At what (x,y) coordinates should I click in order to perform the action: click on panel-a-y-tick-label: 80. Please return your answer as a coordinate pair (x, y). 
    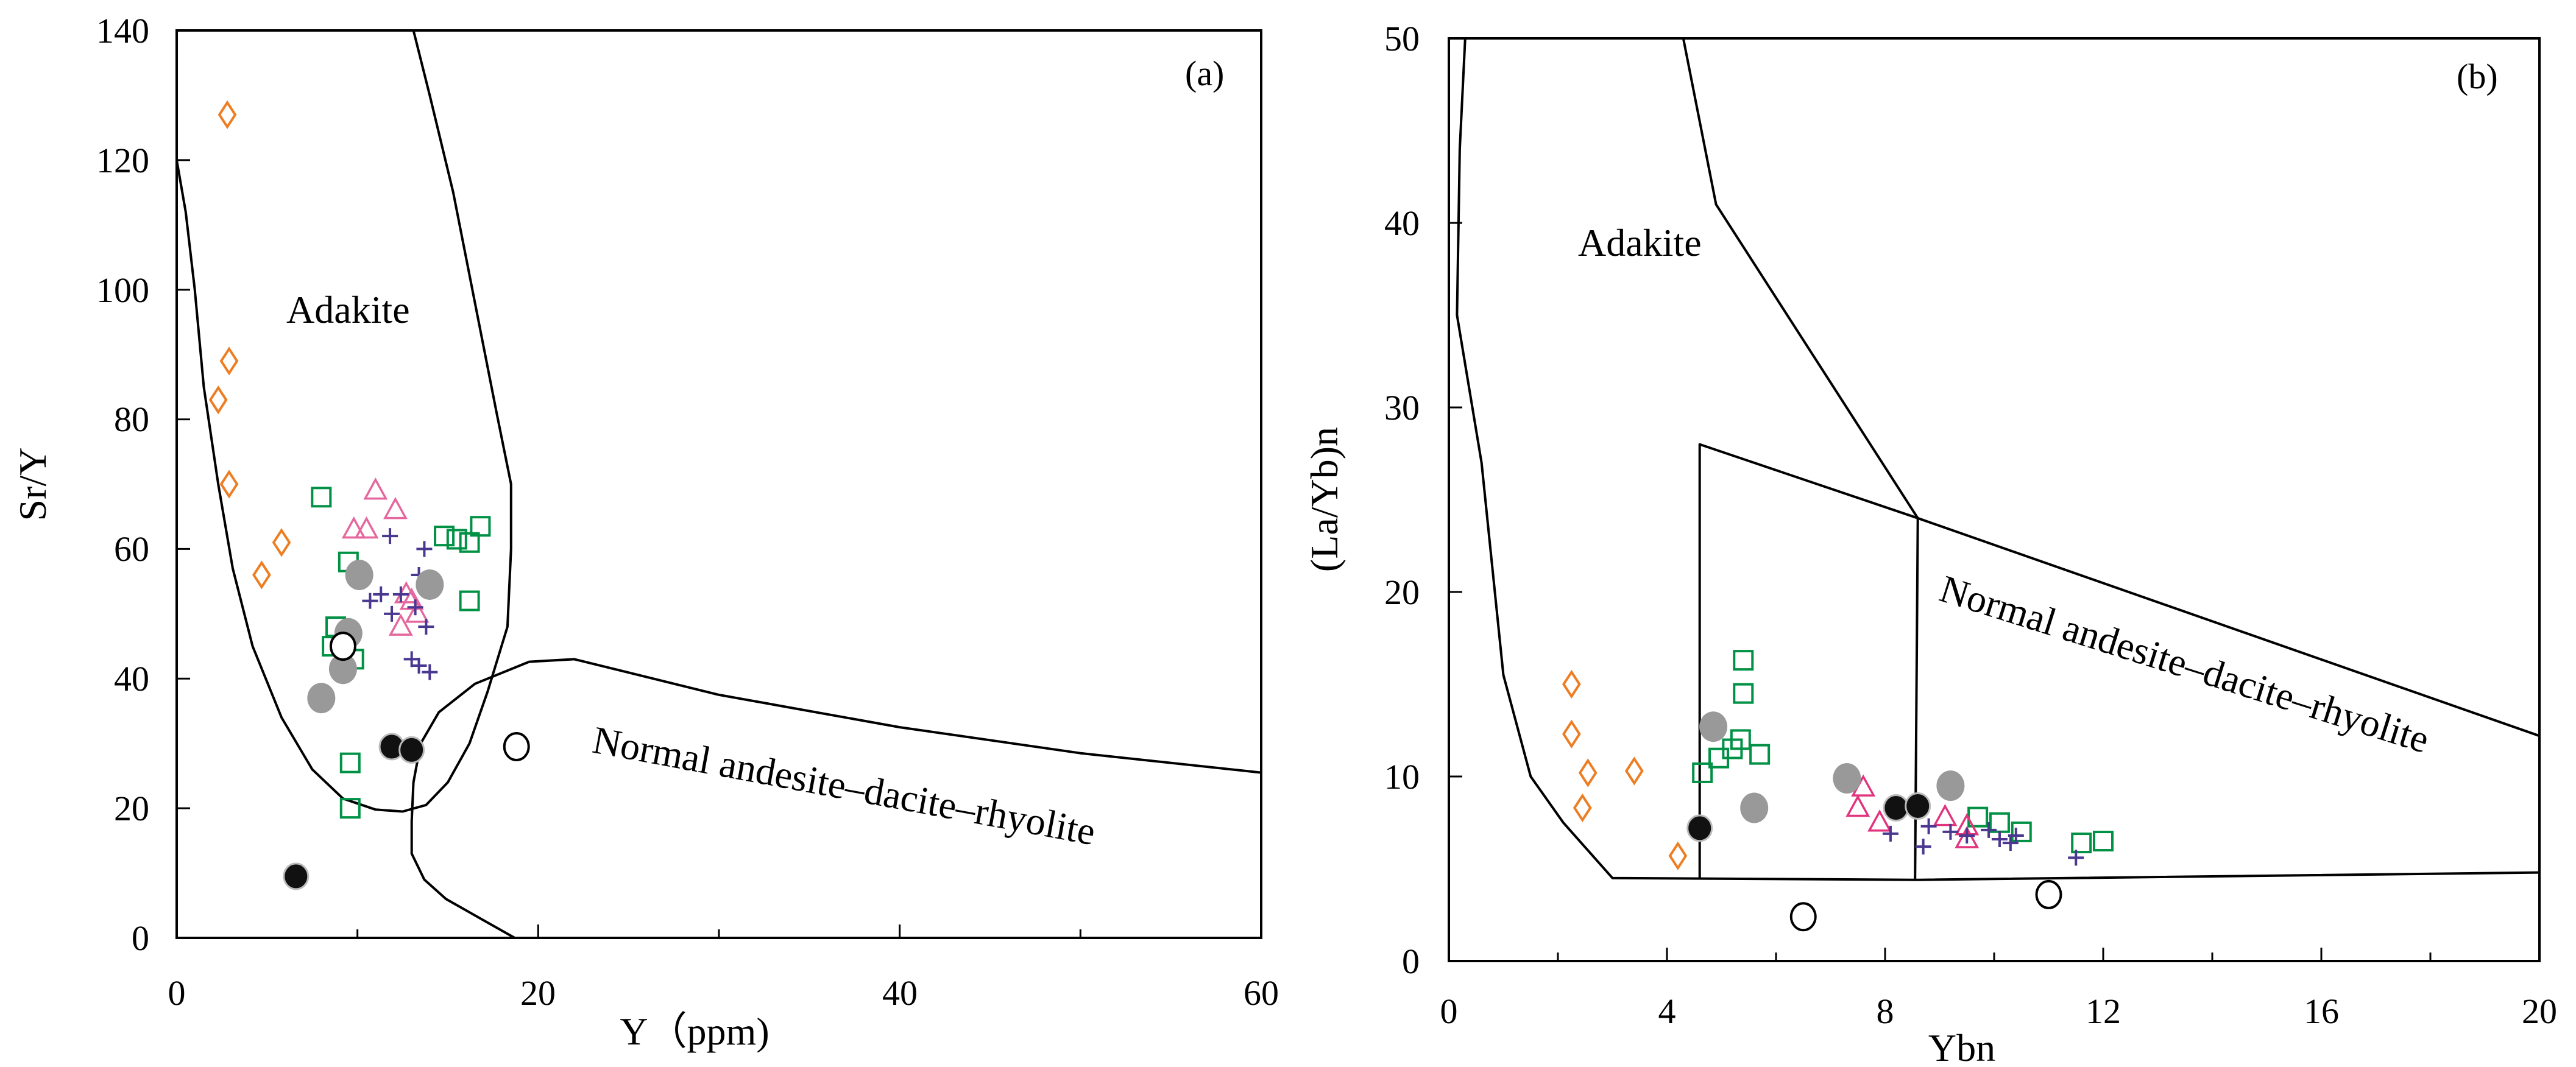
    Looking at the image, I should click on (131, 419).